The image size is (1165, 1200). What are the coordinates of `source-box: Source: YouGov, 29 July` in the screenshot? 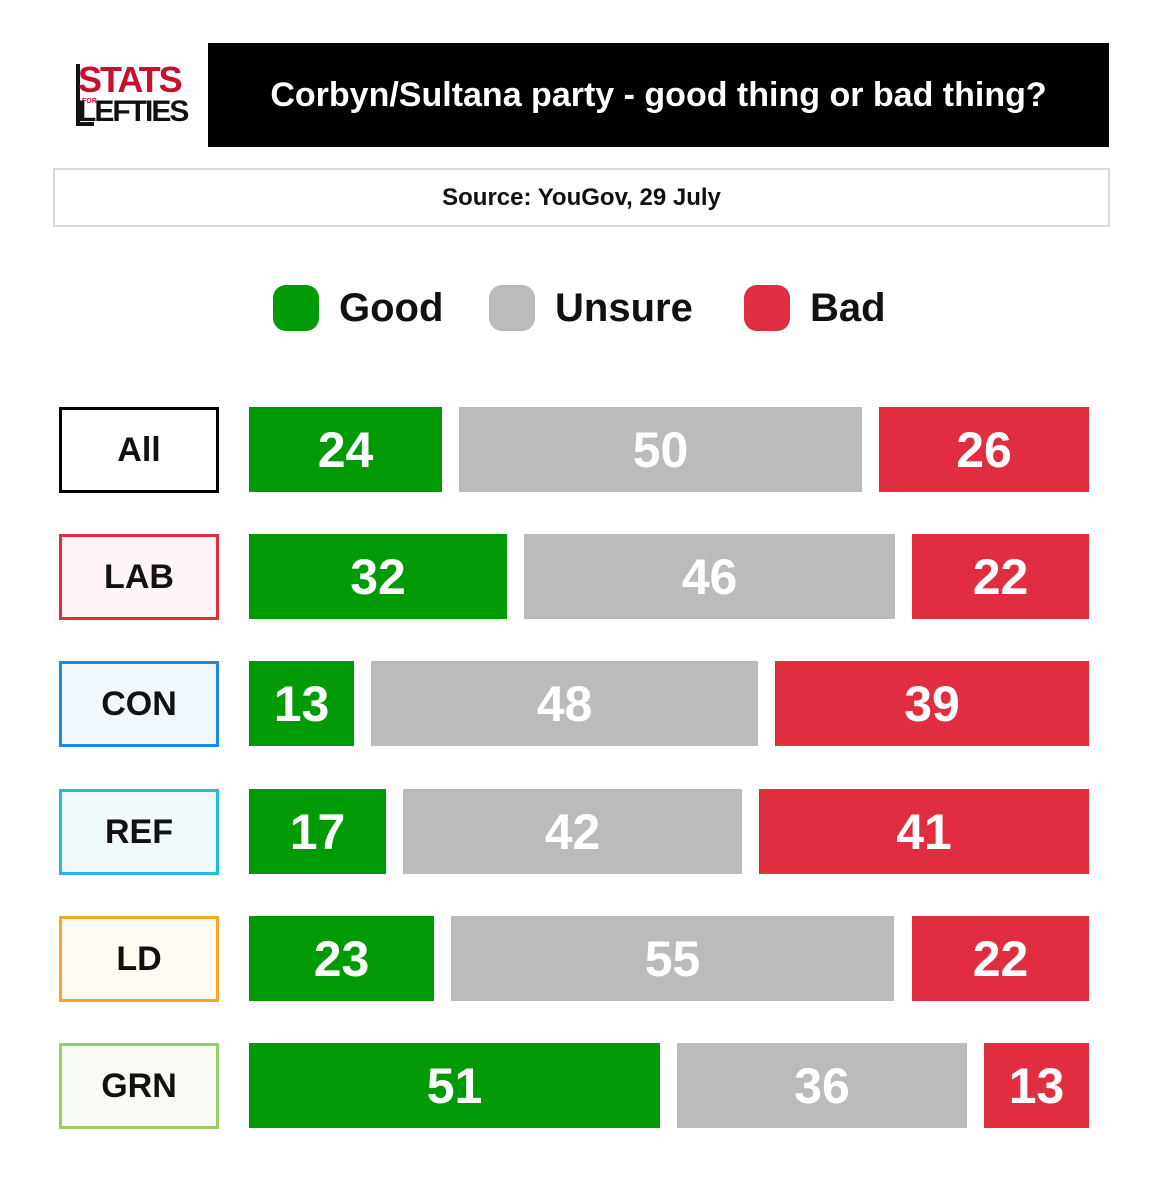 It's located at (581, 197).